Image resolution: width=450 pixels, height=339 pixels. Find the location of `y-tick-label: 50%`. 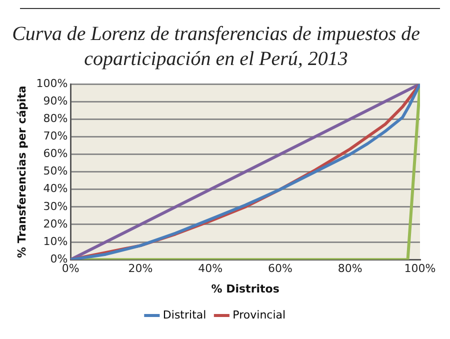

y-tick-label: 50% is located at coordinates (55, 171).